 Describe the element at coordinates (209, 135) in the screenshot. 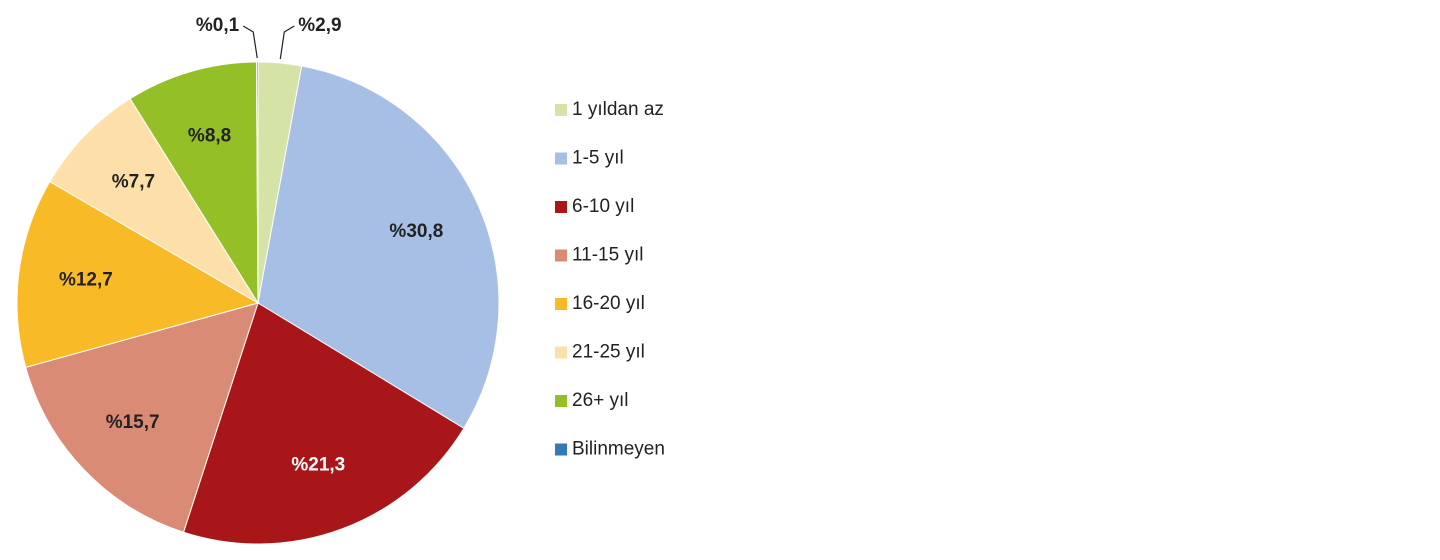

I see `data-label: %8,8` at that location.